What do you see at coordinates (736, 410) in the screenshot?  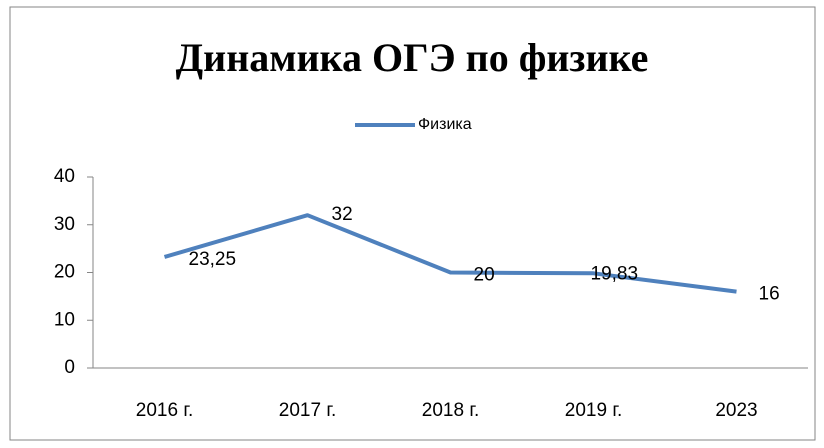 I see `x-tick-label: 2023` at bounding box center [736, 410].